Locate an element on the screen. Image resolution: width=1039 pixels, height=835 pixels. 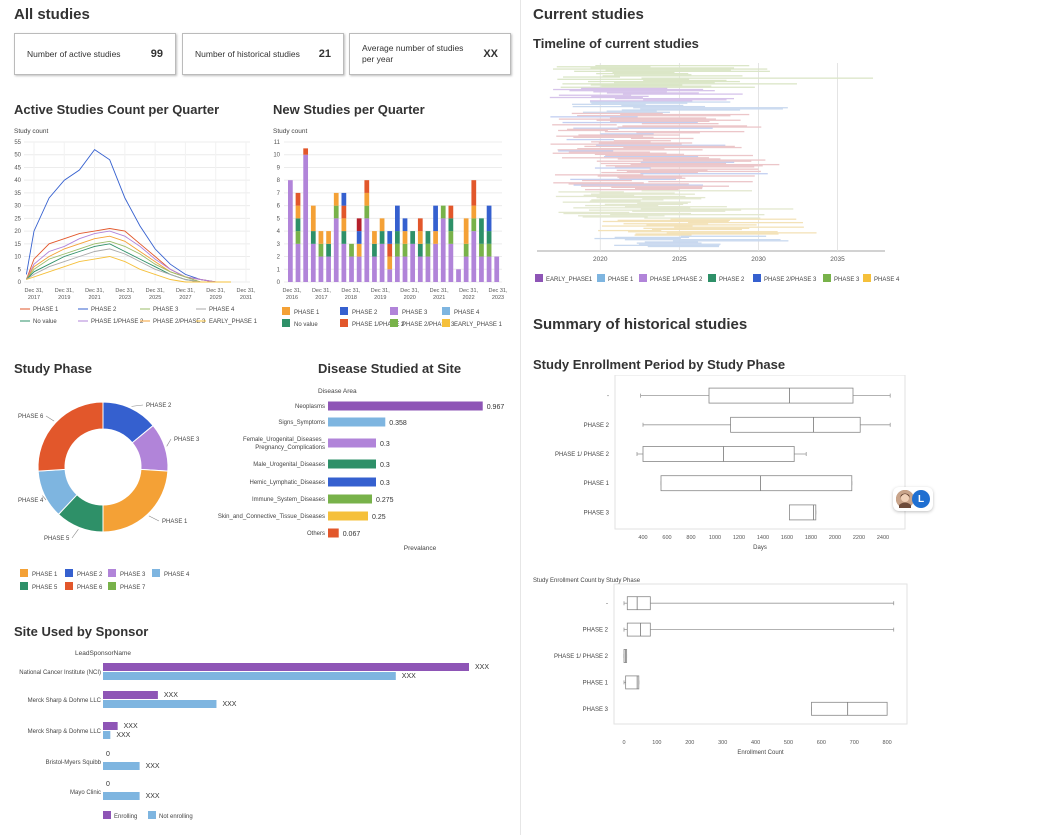
legend-label: PHASE 2 is located at coordinates (90, 575).